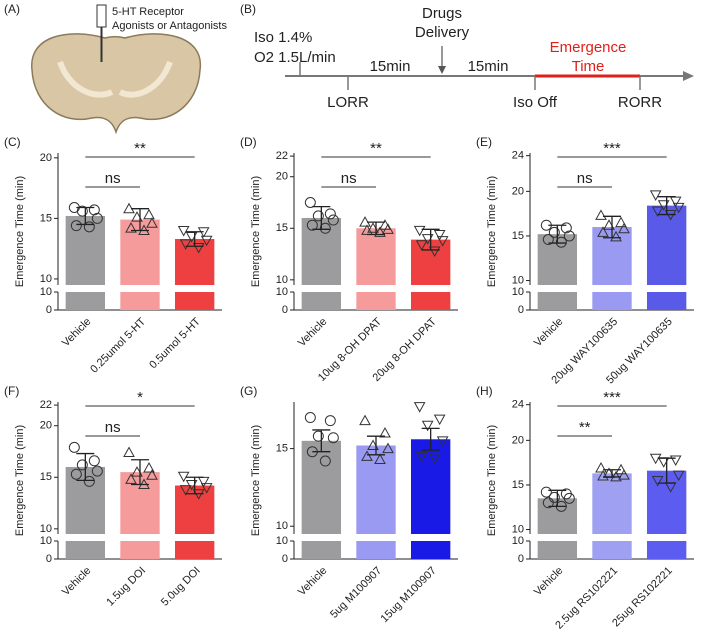 The height and width of the screenshot is (634, 709). I want to click on drug-arrowhead, so click(442, 70).